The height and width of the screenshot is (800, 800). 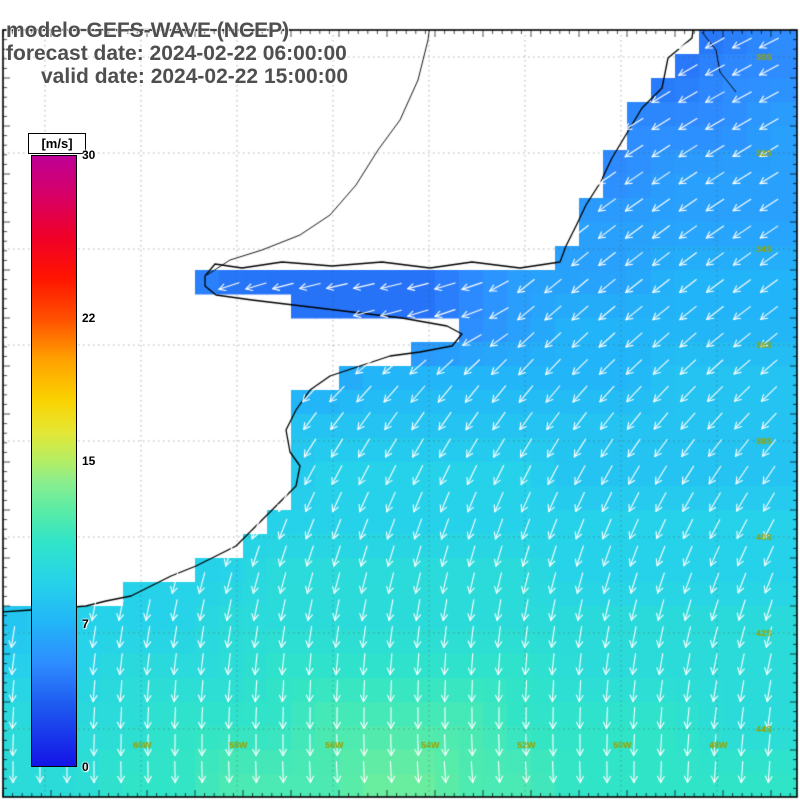 What do you see at coordinates (57, 143) in the screenshot?
I see `colorbar-unit-label: [m/s]` at bounding box center [57, 143].